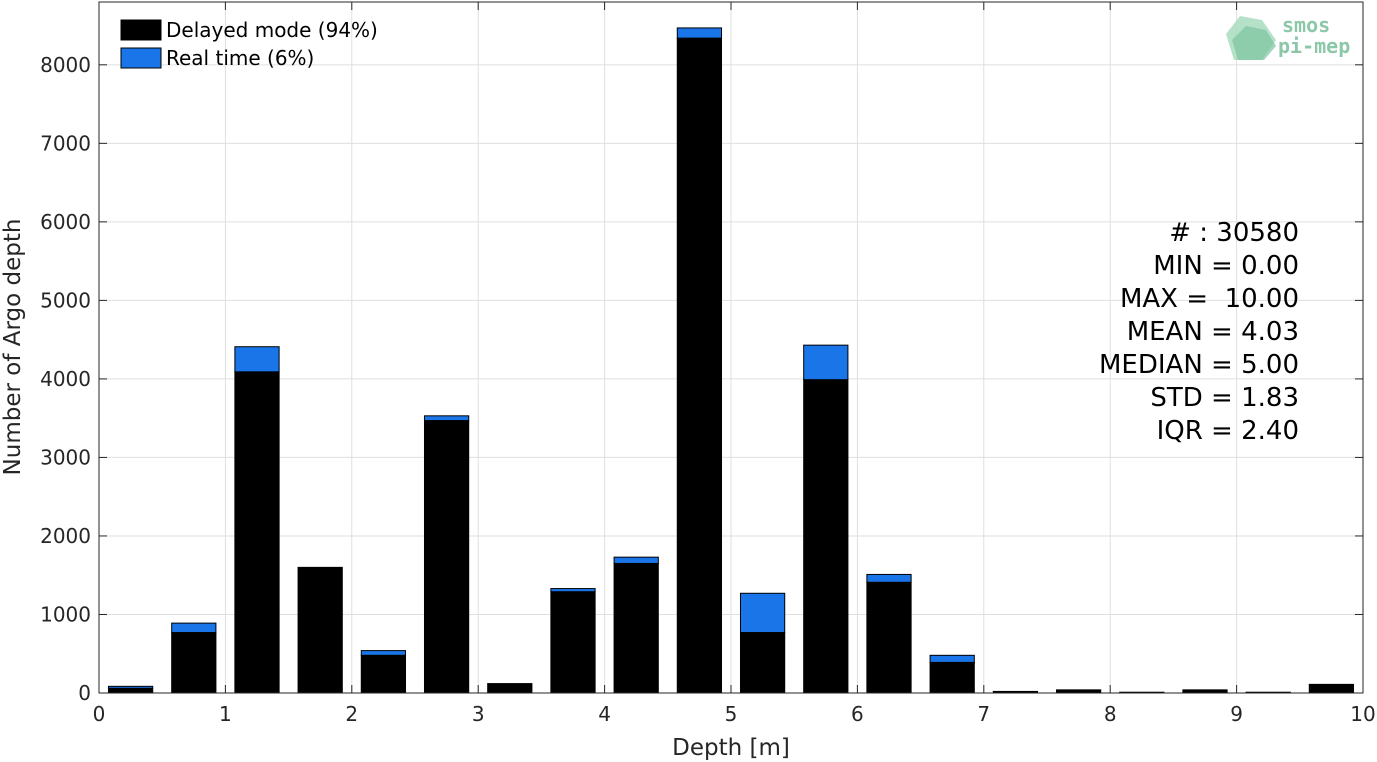  Describe the element at coordinates (1236, 714) in the screenshot. I see `x-tick-label: 9` at that location.